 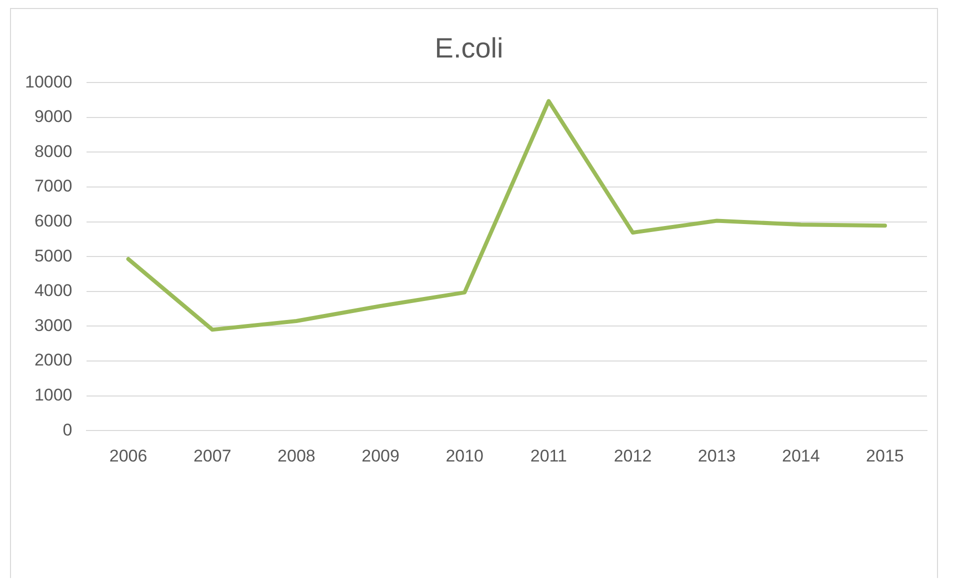 I want to click on y-tick-label: 1000, so click(x=53, y=394).